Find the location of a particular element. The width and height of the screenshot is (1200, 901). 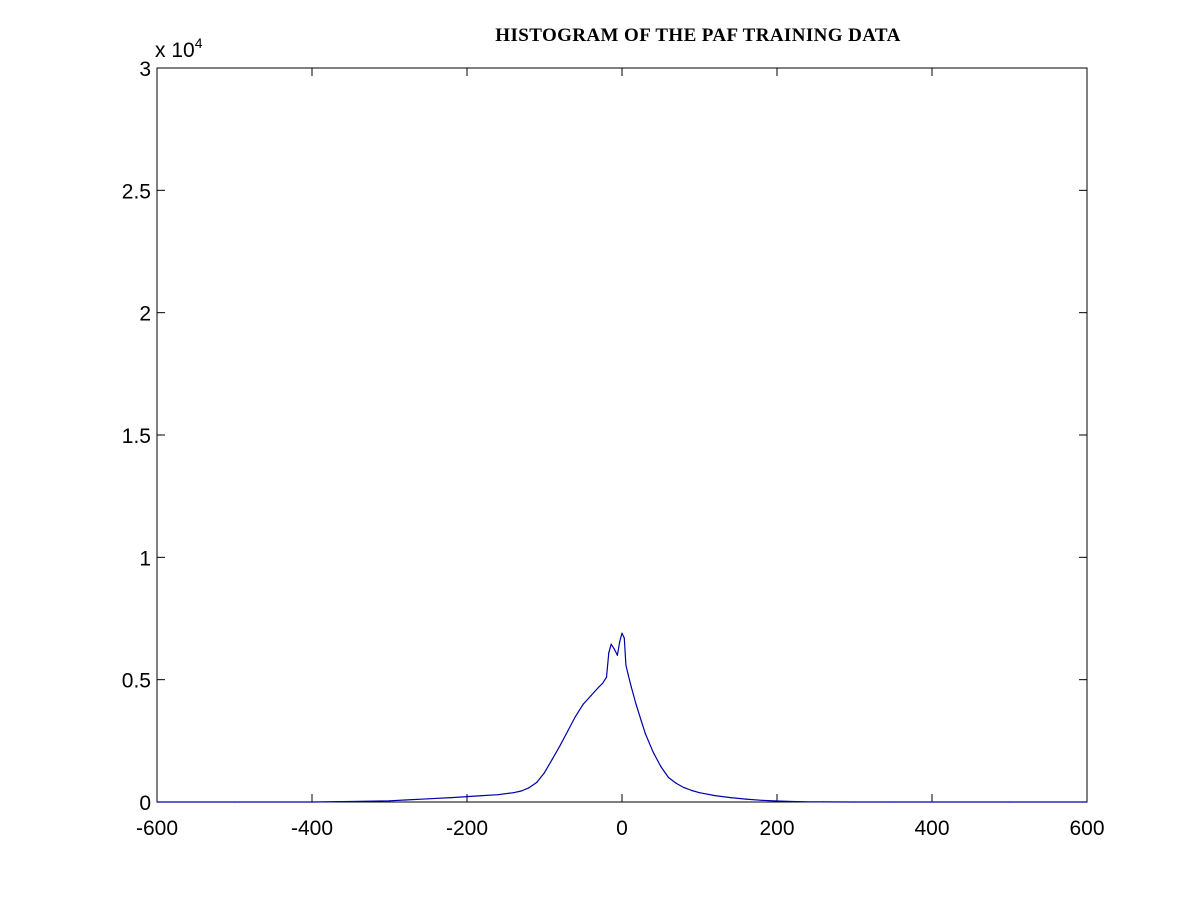

y-tick-label: 2.5 is located at coordinates (136, 191).